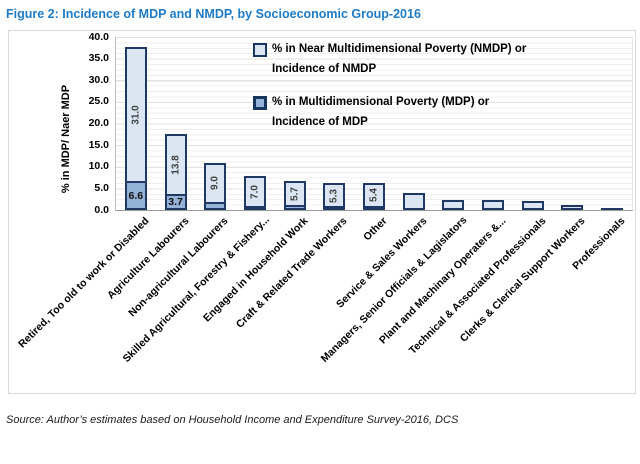 The image size is (640, 464). What do you see at coordinates (101, 187) in the screenshot?
I see `y-tick-label: 5.0` at bounding box center [101, 187].